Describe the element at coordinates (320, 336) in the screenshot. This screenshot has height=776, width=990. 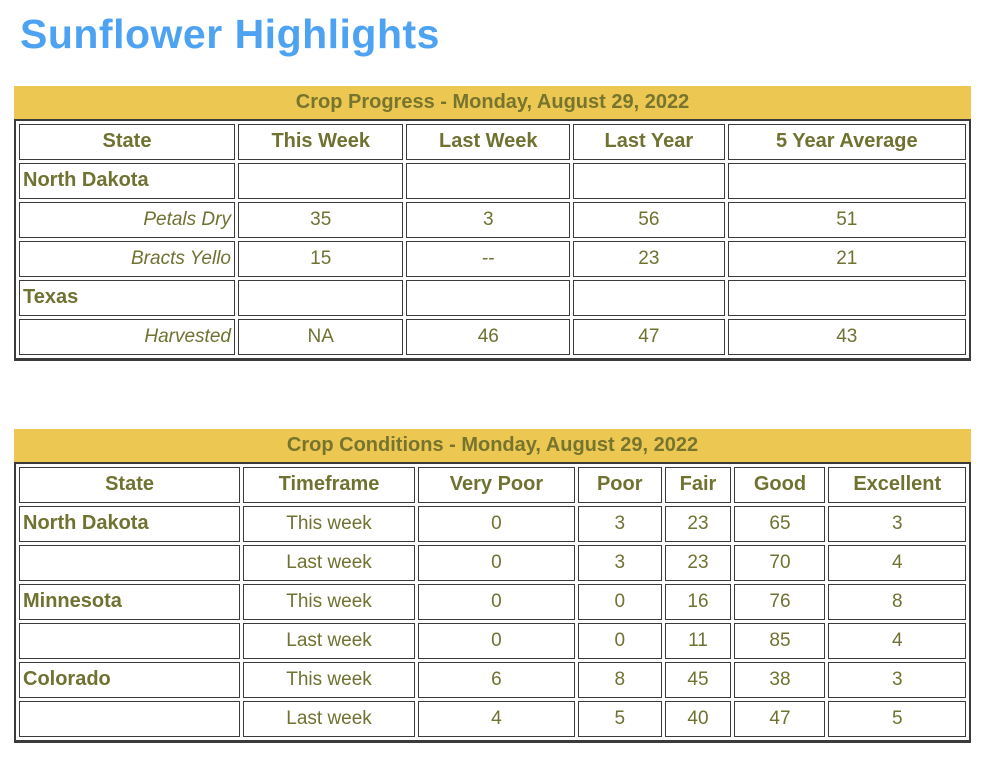
I see `value-cell: NA` at that location.